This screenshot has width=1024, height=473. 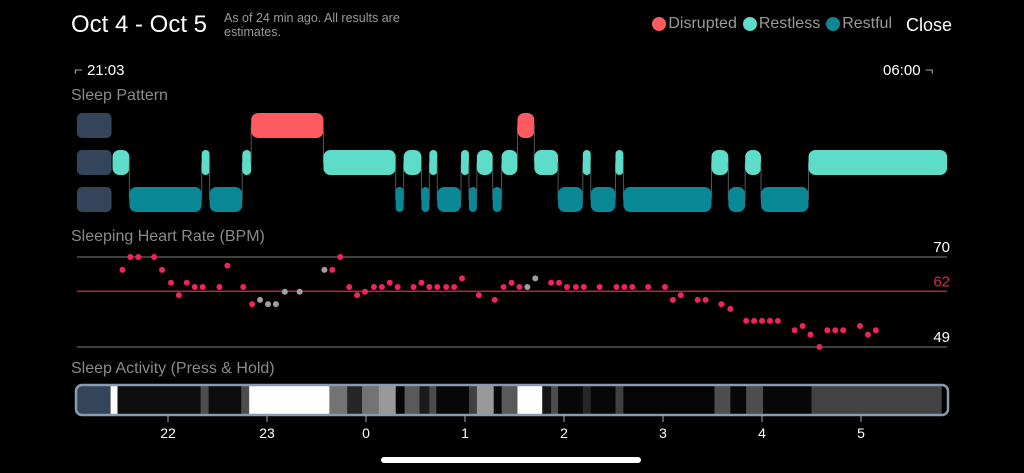 I want to click on sleep-pattern-heading: Sleep Pattern, so click(x=119, y=95).